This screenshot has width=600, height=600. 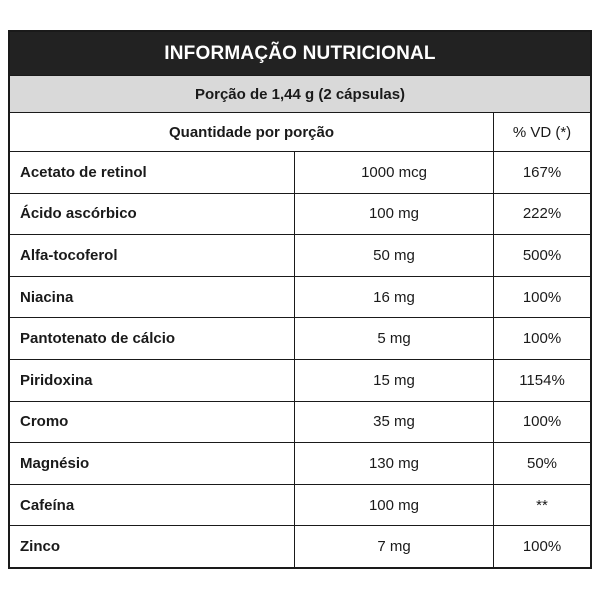 I want to click on table-header-row: Quantidade por porção % VD (*), so click(x=300, y=132).